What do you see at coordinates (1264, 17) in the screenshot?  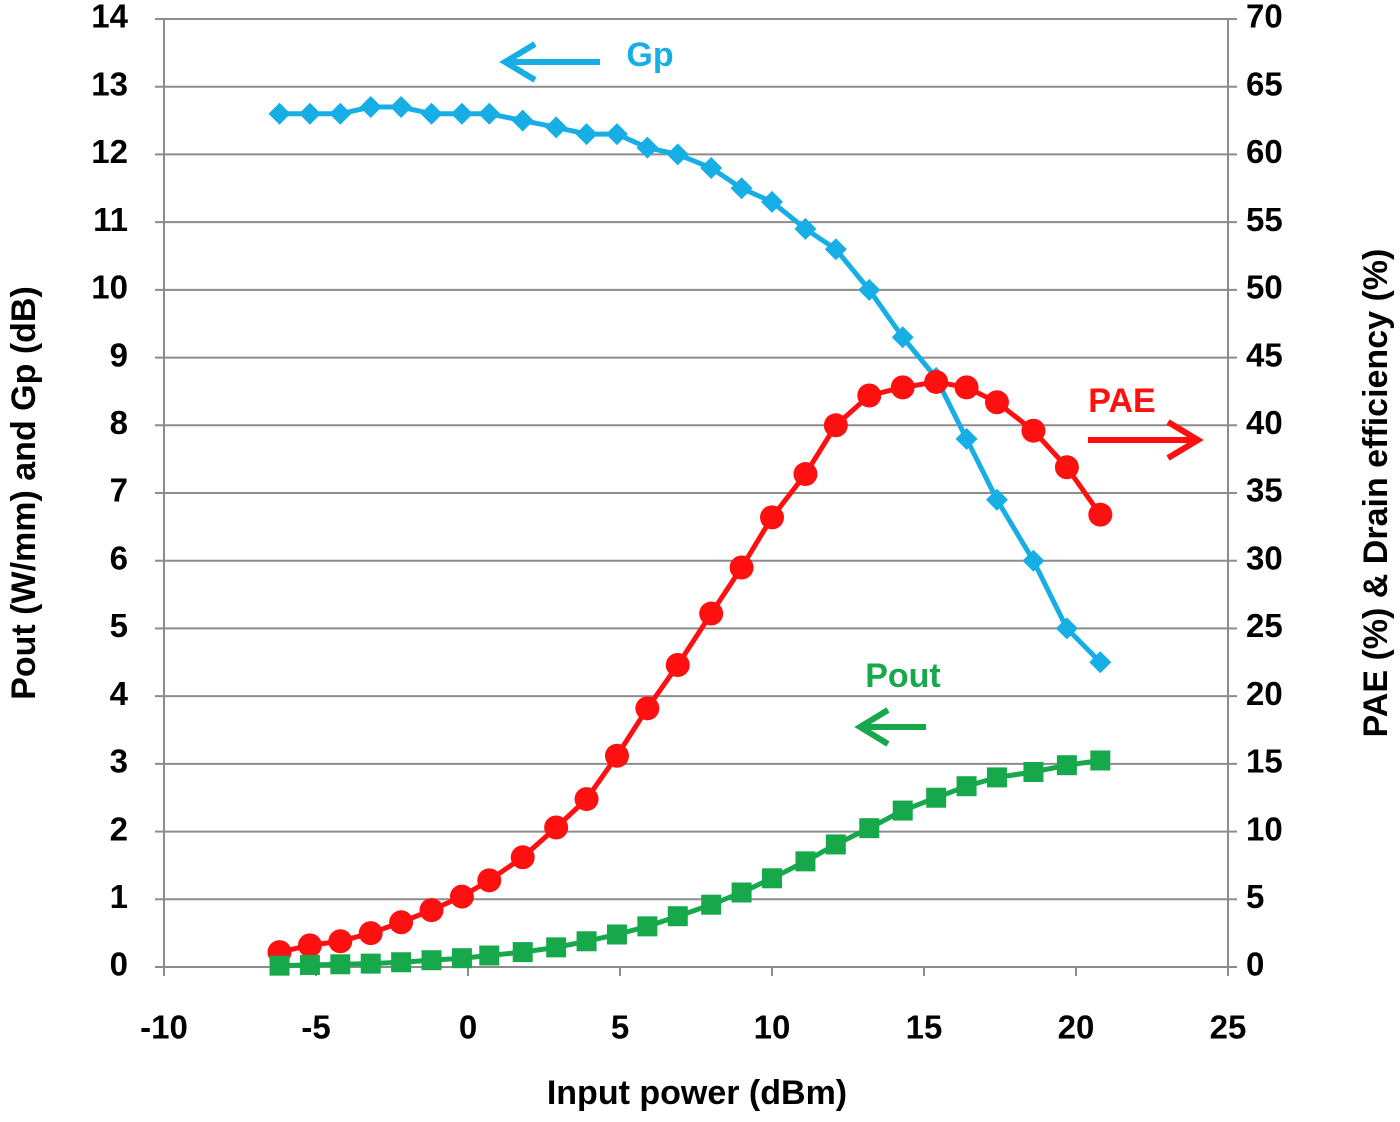 I see `y2-tick-label: 70` at bounding box center [1264, 17].